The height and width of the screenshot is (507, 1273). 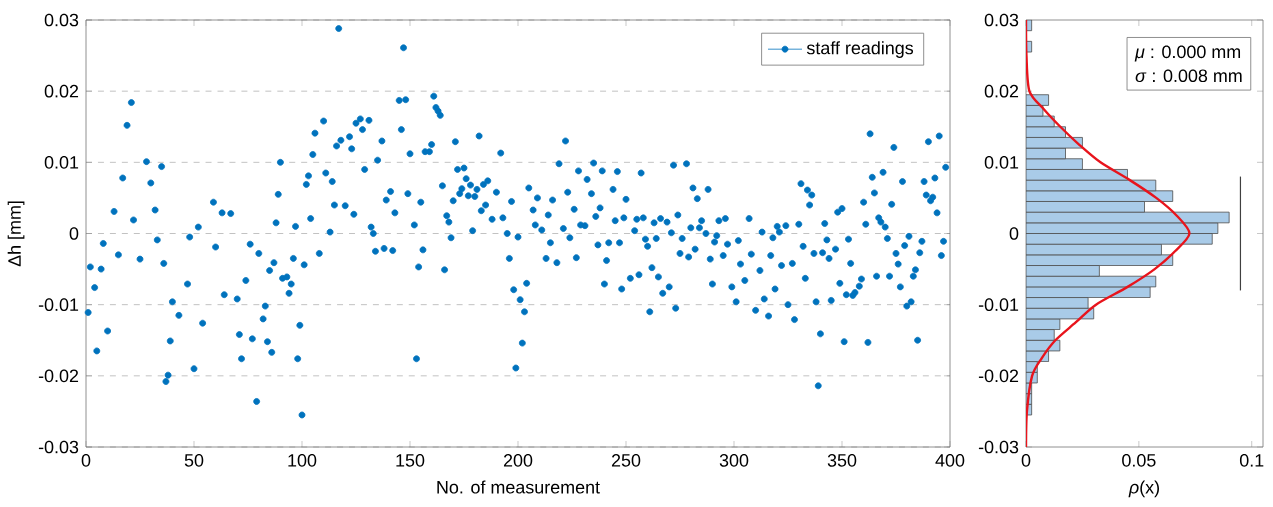 What do you see at coordinates (518, 487) in the screenshot?
I see `x-axis-title: No. of measurement` at bounding box center [518, 487].